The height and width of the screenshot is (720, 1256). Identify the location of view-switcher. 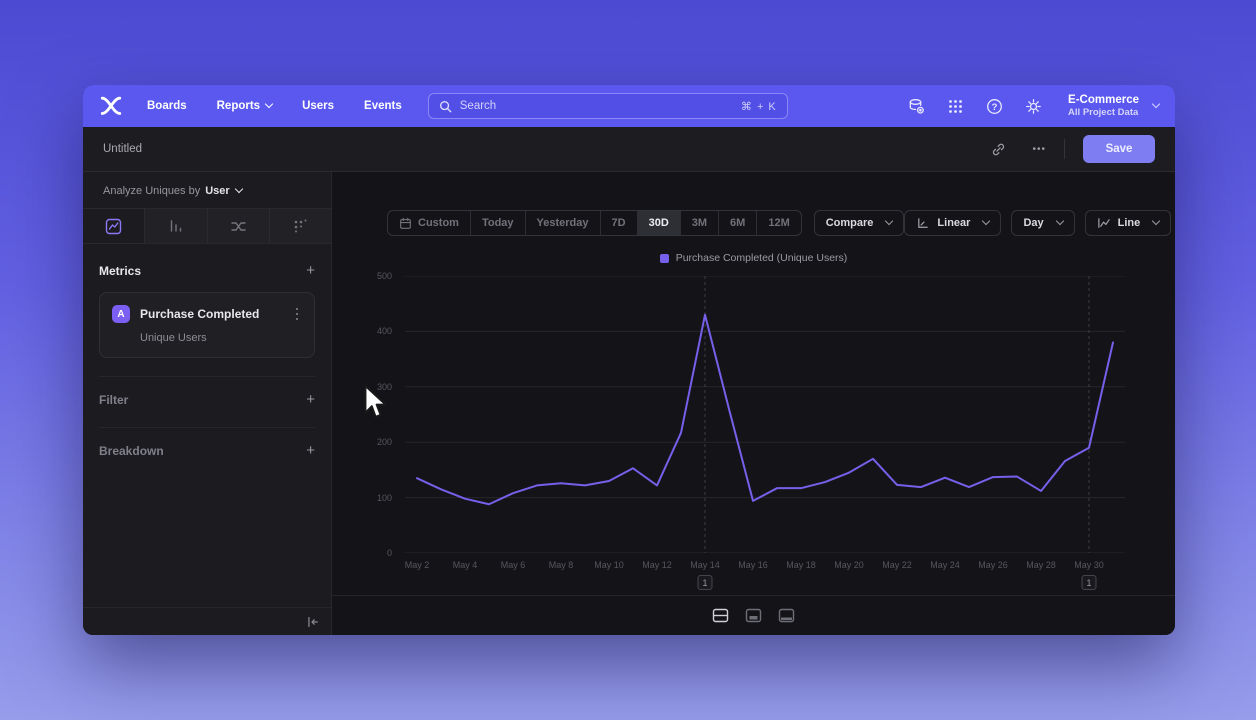
(753, 615).